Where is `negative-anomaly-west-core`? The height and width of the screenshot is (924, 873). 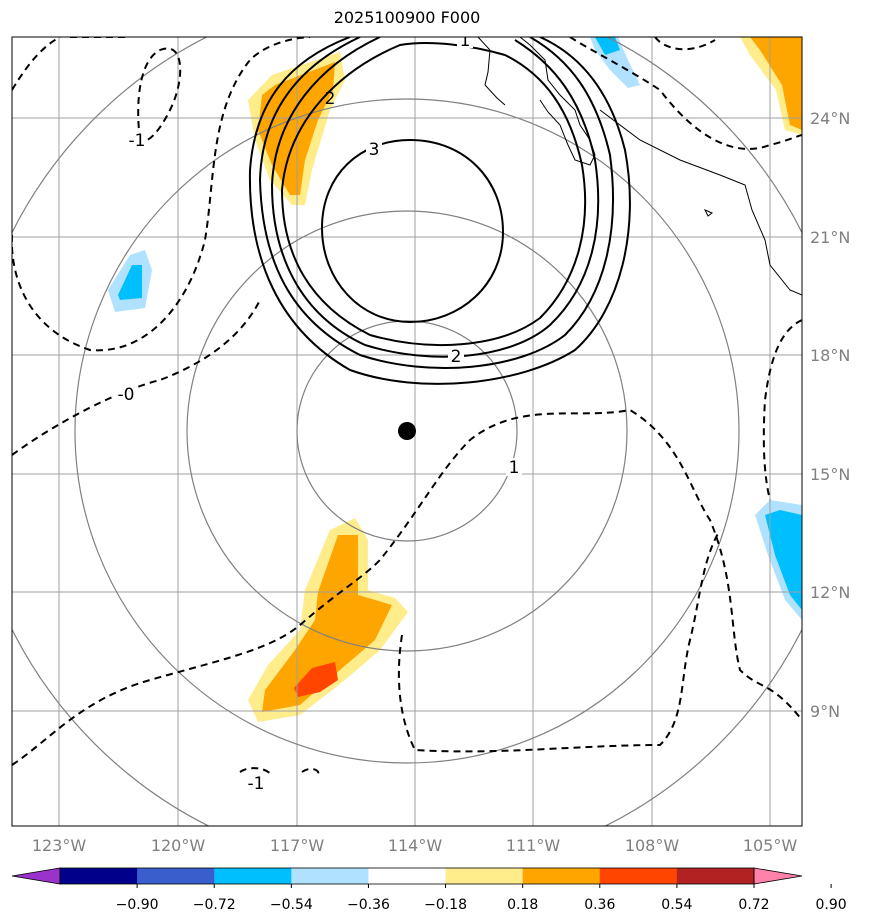 negative-anomaly-west-core is located at coordinates (130, 282).